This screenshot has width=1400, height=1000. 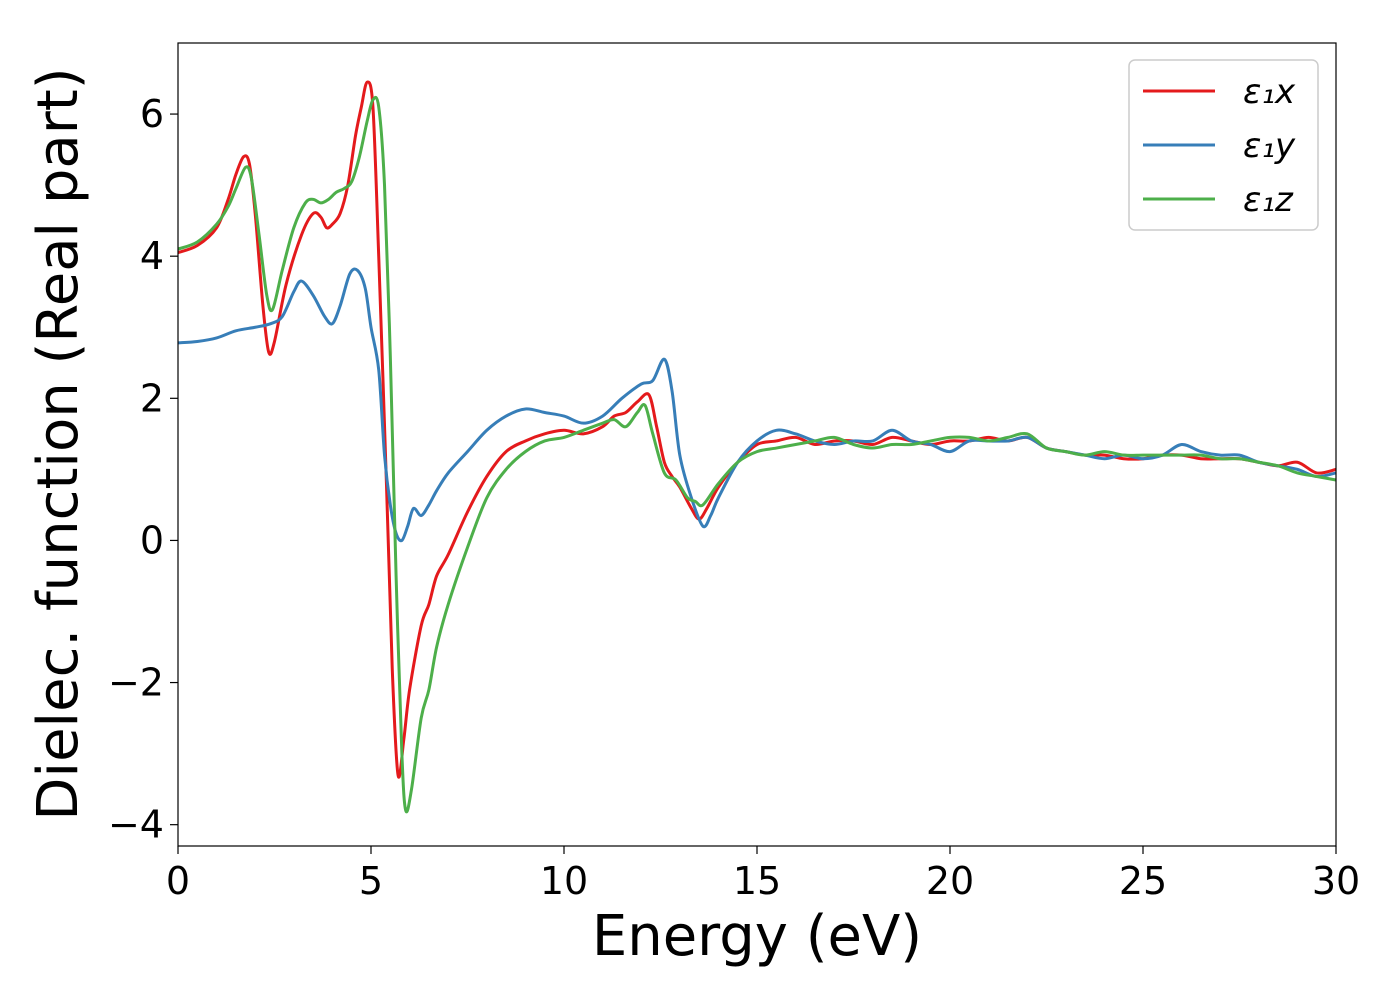 I want to click on legend-label-2: ε₁y, so click(x=1269, y=146).